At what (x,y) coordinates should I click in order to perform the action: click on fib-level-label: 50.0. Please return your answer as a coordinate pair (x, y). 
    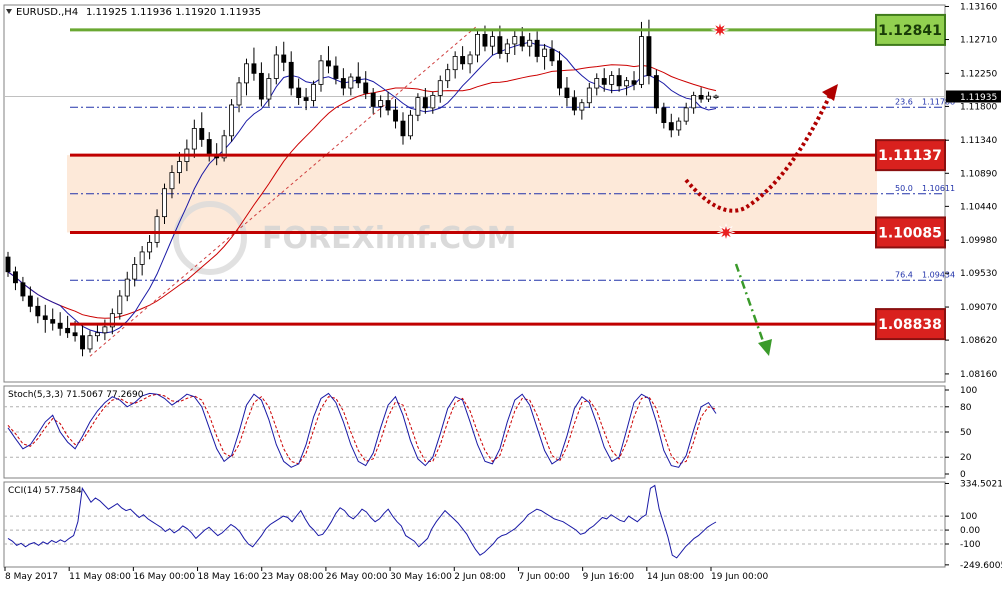
    Looking at the image, I should click on (904, 188).